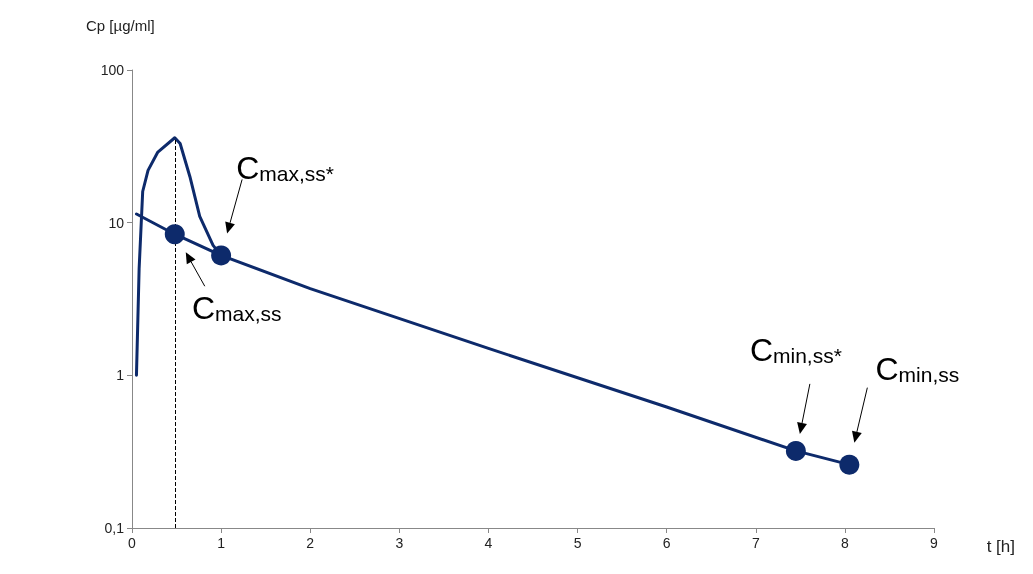  I want to click on y-tick-label: 1, so click(120, 375).